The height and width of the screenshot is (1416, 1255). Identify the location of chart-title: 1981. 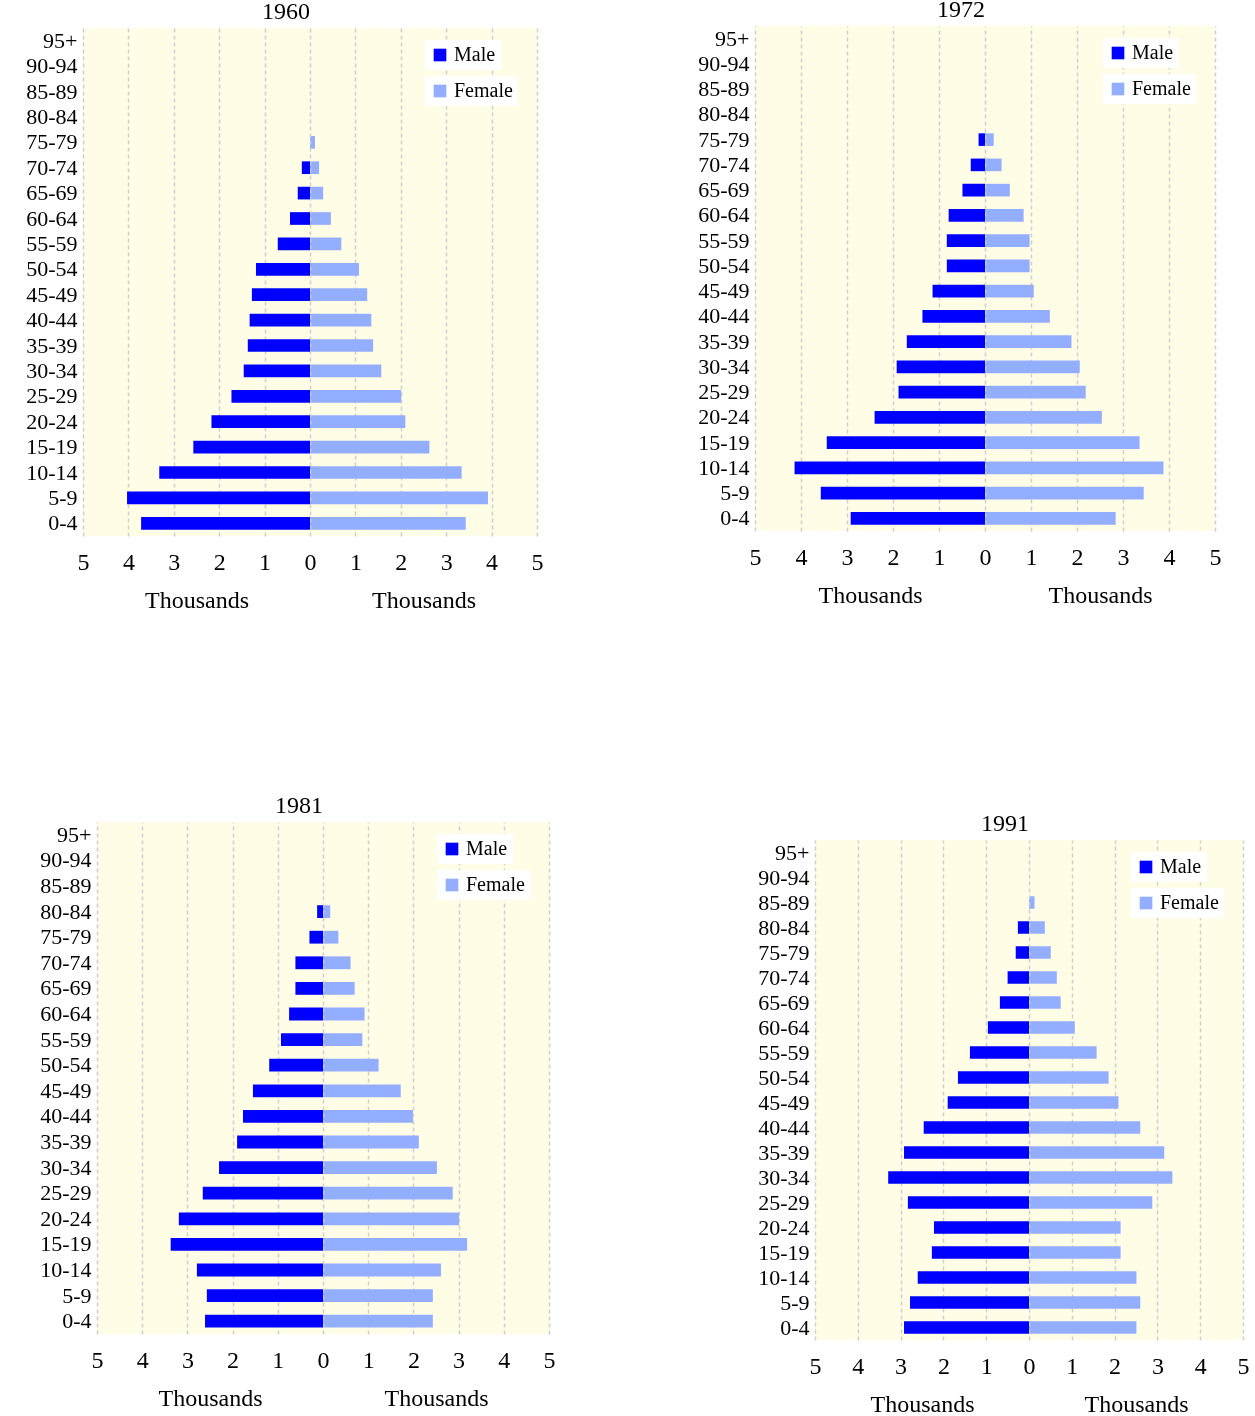
(299, 805).